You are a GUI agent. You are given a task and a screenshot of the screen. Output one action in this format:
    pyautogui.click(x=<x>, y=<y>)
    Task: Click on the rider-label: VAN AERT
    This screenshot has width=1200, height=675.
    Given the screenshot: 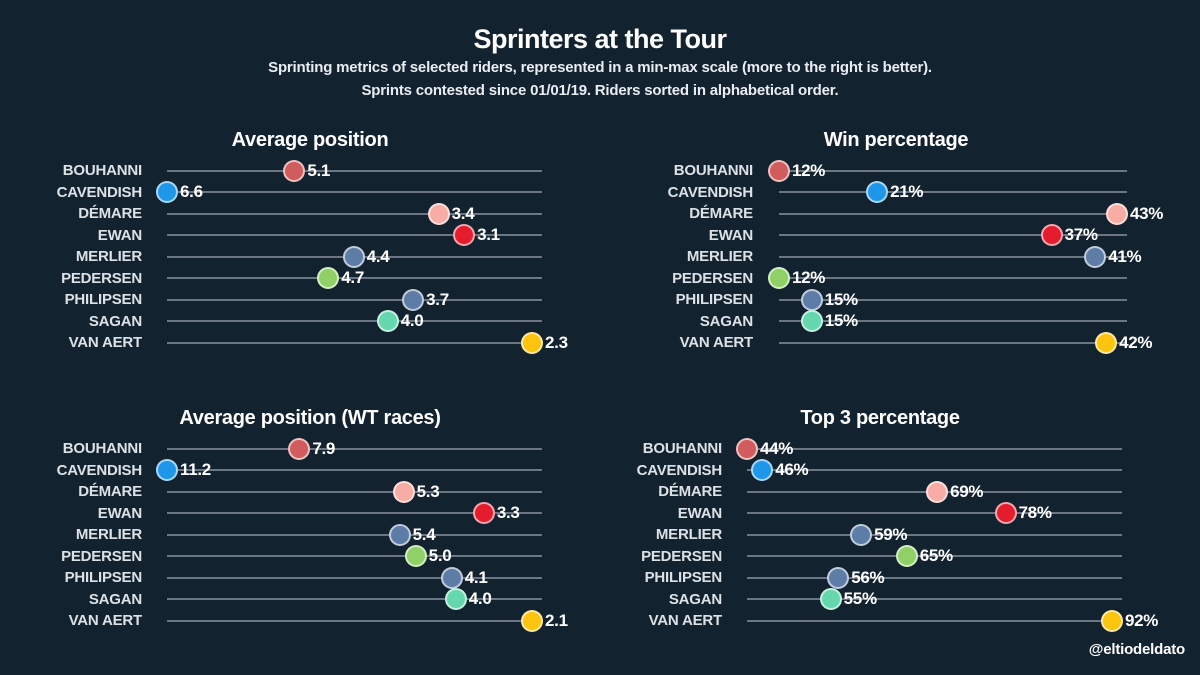 What is the action you would take?
    pyautogui.click(x=105, y=621)
    